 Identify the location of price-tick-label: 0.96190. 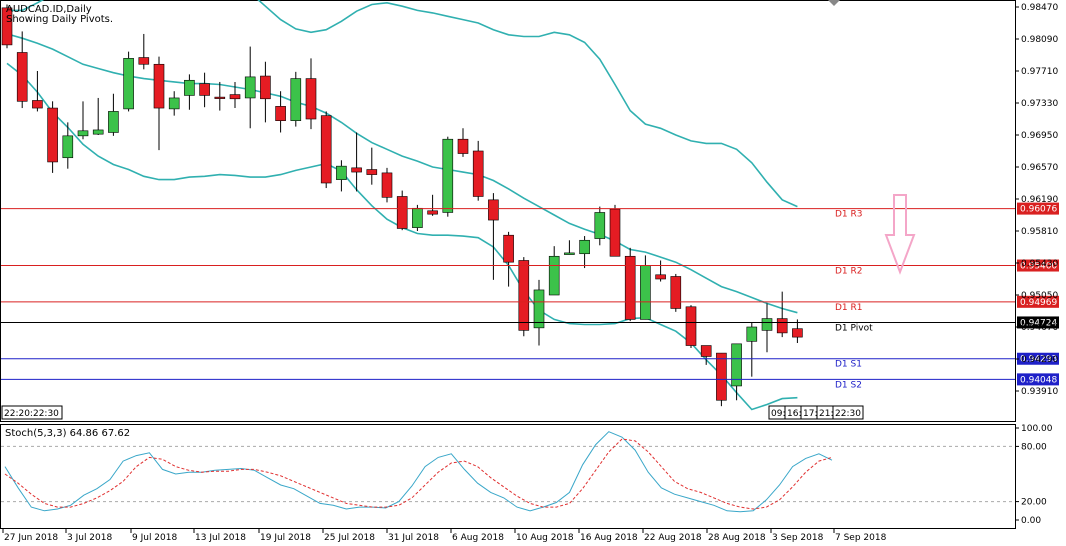
(1039, 200).